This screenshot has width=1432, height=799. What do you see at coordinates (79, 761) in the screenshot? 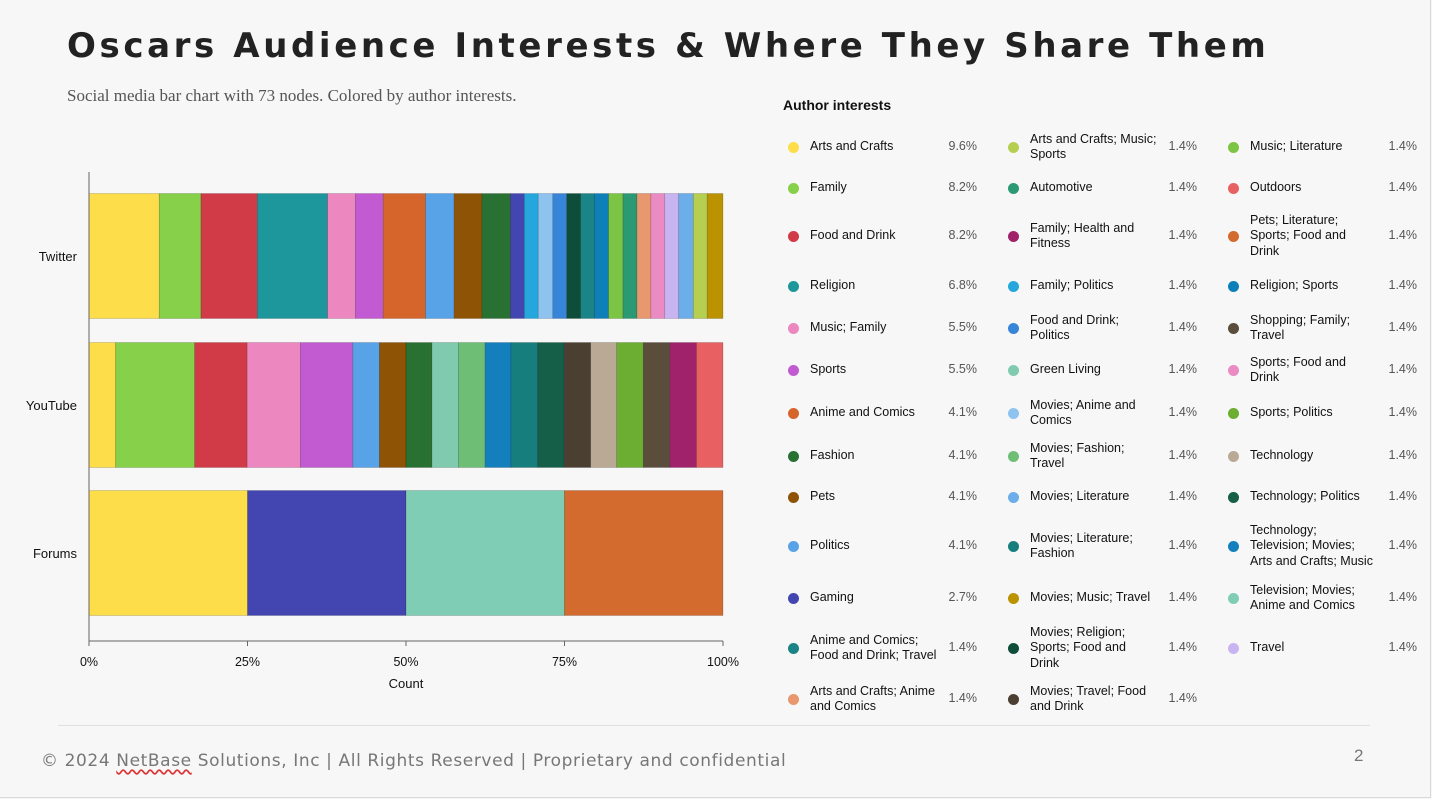
I see `footer-prefix: © 2024` at bounding box center [79, 761].